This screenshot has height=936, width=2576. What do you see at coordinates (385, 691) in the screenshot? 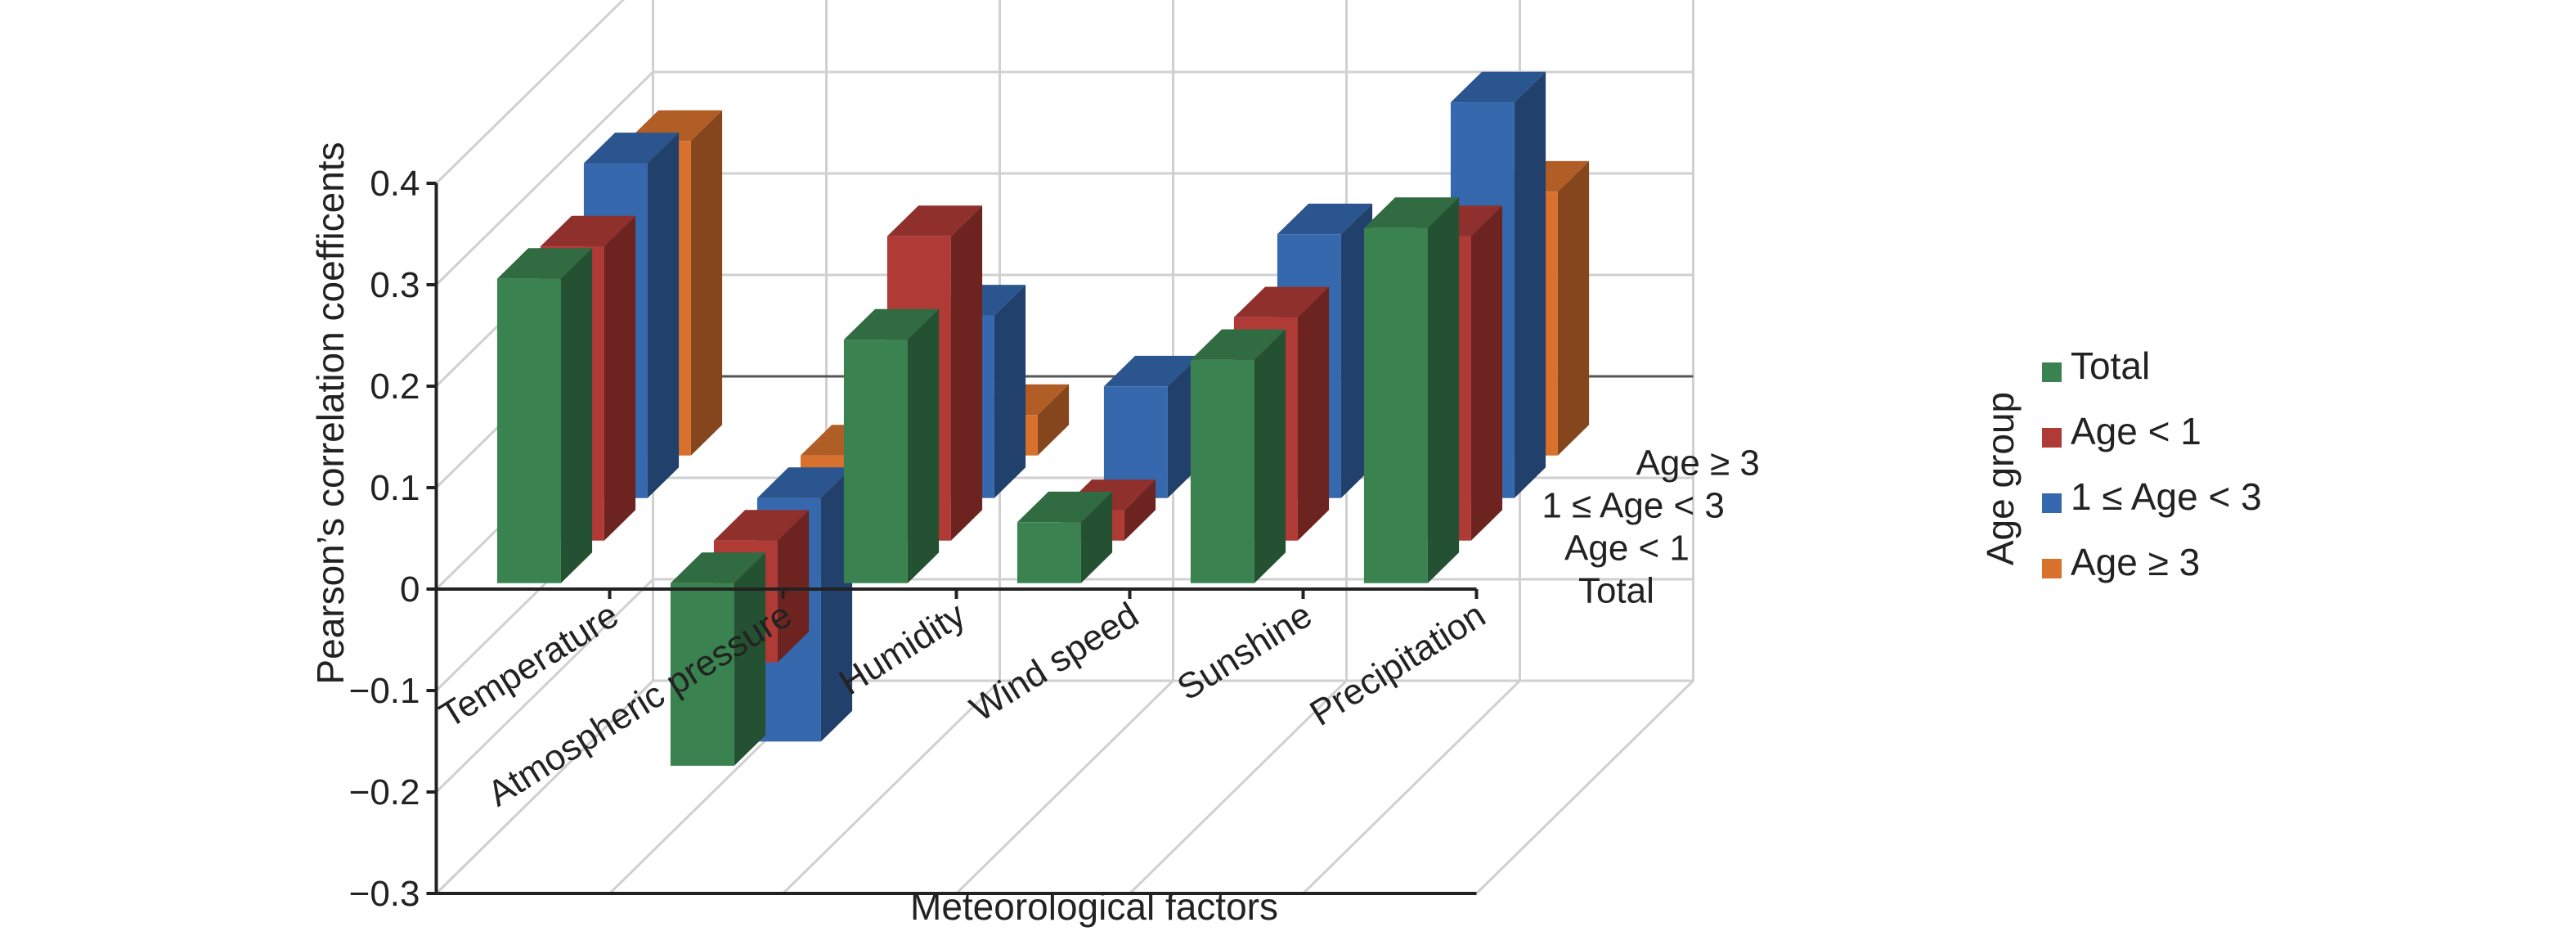
I see `y-tick-label: −0.1` at bounding box center [385, 691].